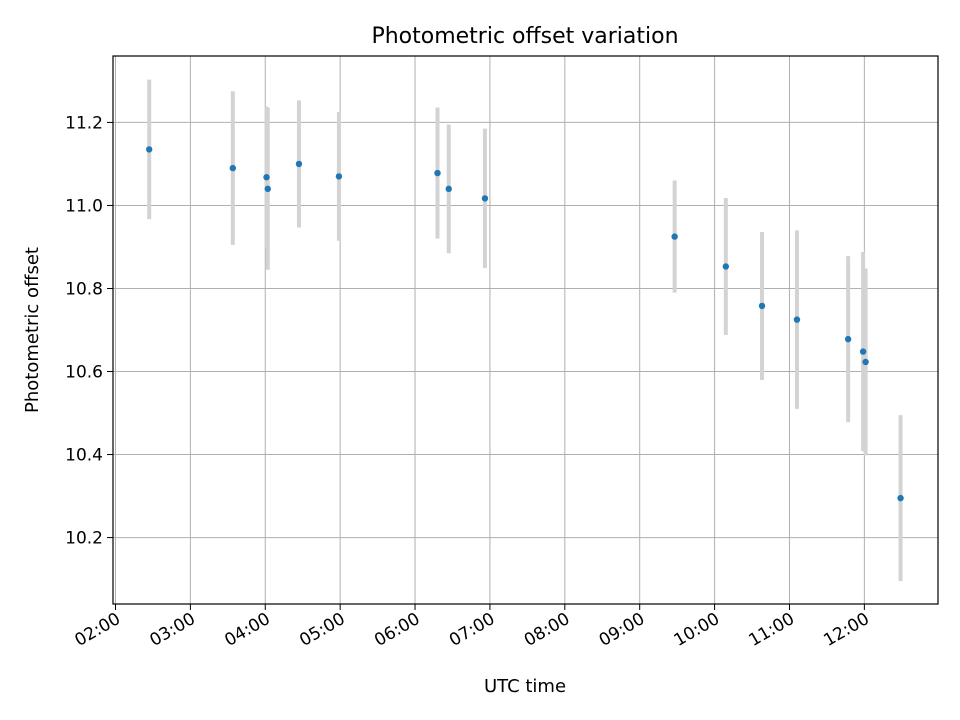  I want to click on y-tick-label: 11.2, so click(84, 123).